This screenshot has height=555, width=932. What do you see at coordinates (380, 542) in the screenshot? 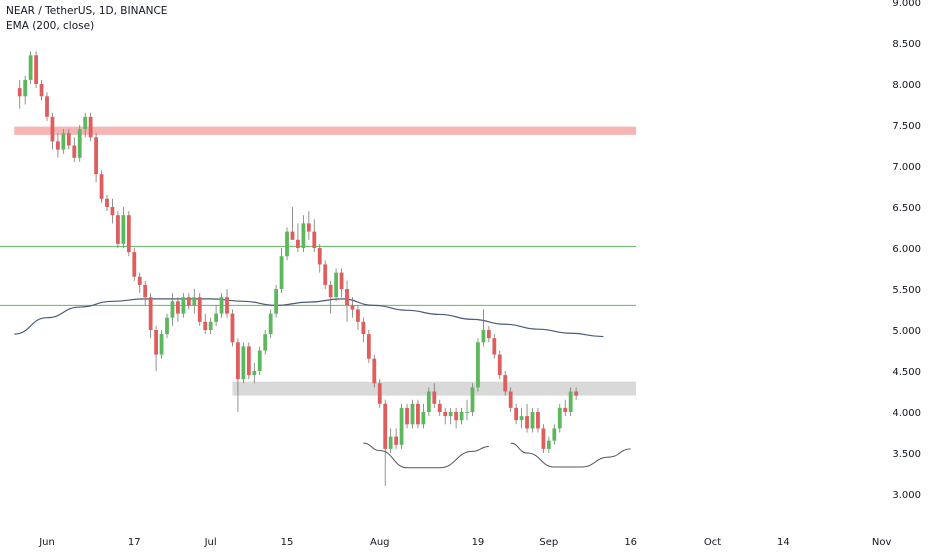
I see `x-tick-label: Aug` at bounding box center [380, 542].